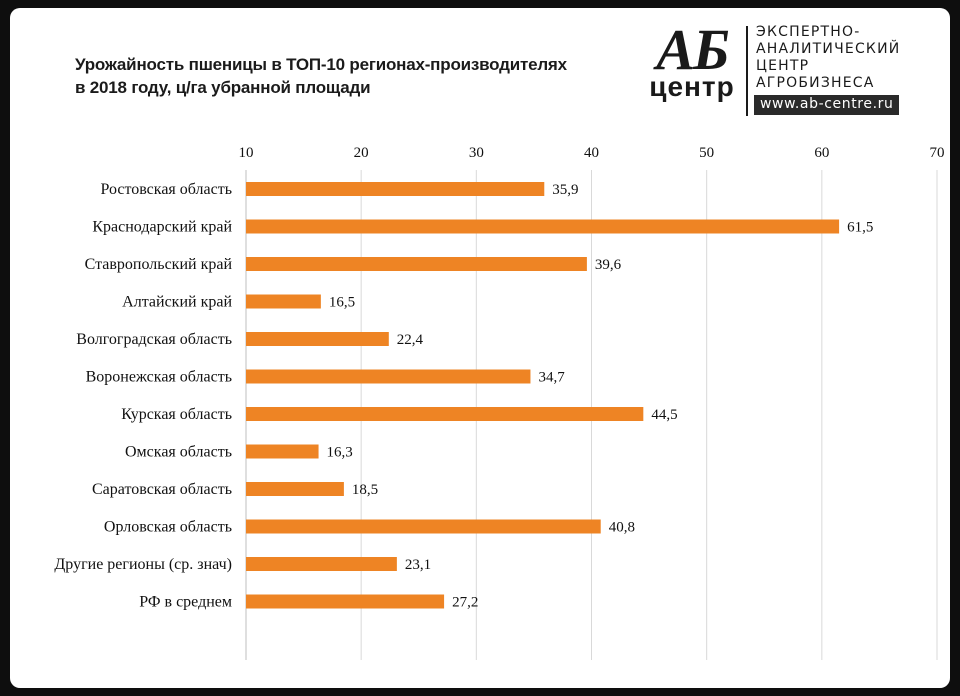 The height and width of the screenshot is (696, 960). I want to click on category-label: Омская область, so click(178, 452).